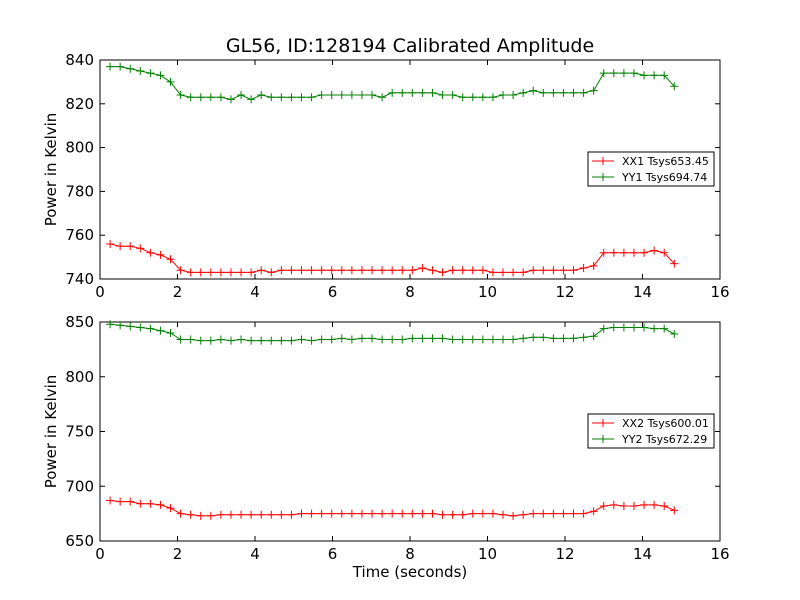 The width and height of the screenshot is (800, 600). I want to click on legend-label: YY1 Tsys694.74, so click(664, 177).